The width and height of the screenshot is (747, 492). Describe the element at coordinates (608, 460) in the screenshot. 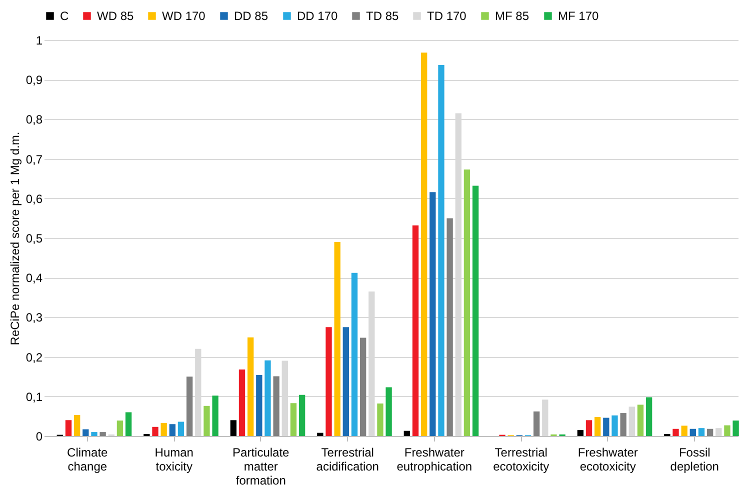

I see `x-tick-label: Freshwater ecotoxicity` at that location.